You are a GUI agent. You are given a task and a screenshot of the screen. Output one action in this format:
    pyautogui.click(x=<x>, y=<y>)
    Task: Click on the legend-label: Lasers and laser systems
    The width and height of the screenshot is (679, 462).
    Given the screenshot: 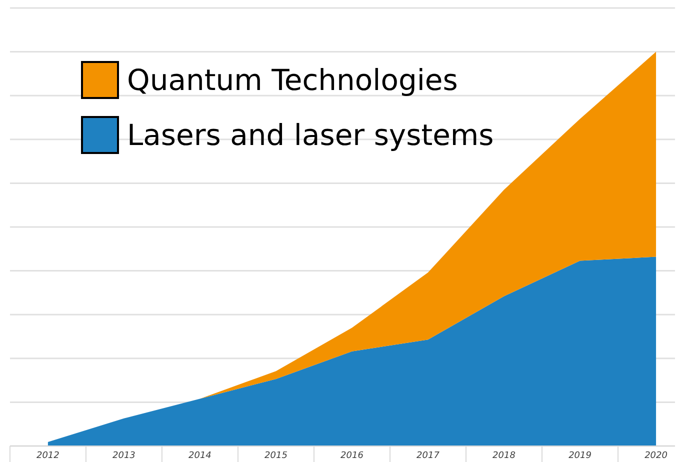 What is the action you would take?
    pyautogui.click(x=310, y=135)
    